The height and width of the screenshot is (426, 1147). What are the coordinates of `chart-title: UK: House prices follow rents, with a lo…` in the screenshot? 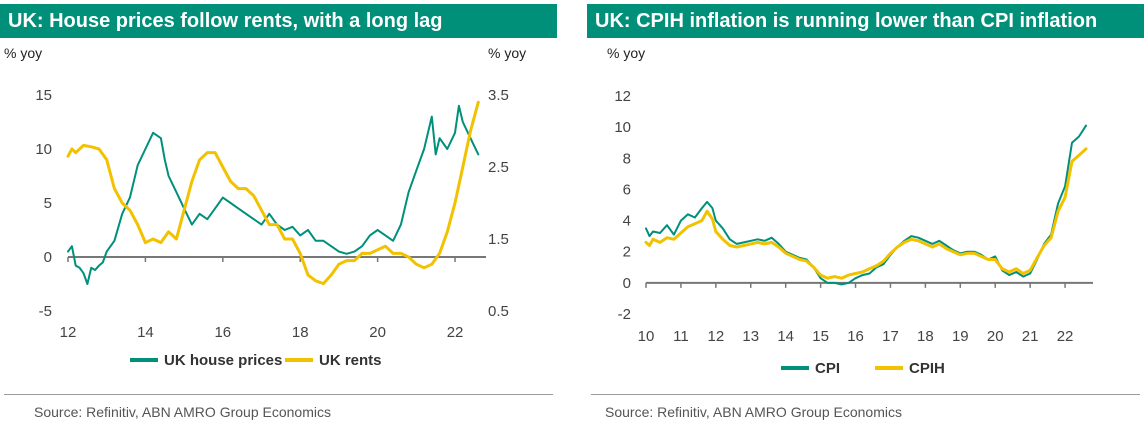 It's located at (278, 21).